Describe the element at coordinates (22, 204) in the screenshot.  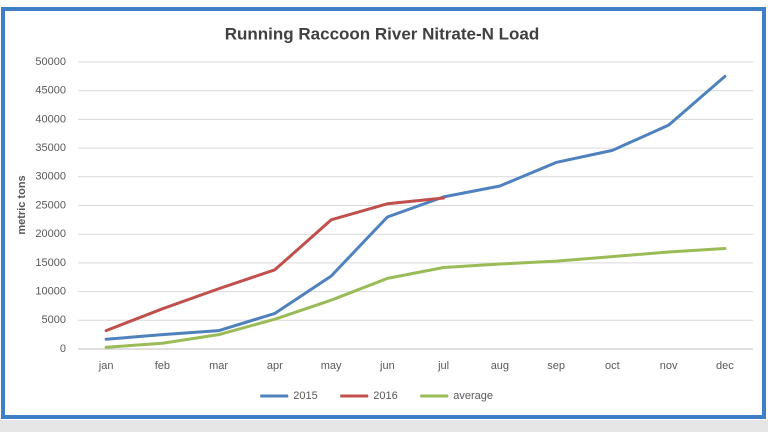
I see `y-axis-title: metric tons` at that location.